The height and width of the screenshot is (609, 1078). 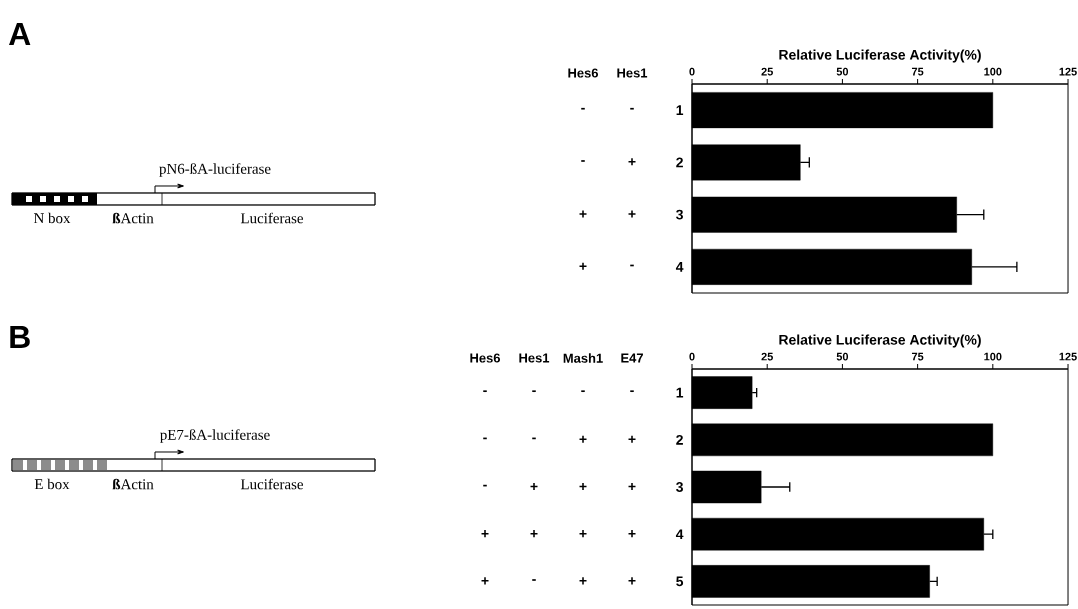 What do you see at coordinates (20, 337) in the screenshot?
I see `text: B` at bounding box center [20, 337].